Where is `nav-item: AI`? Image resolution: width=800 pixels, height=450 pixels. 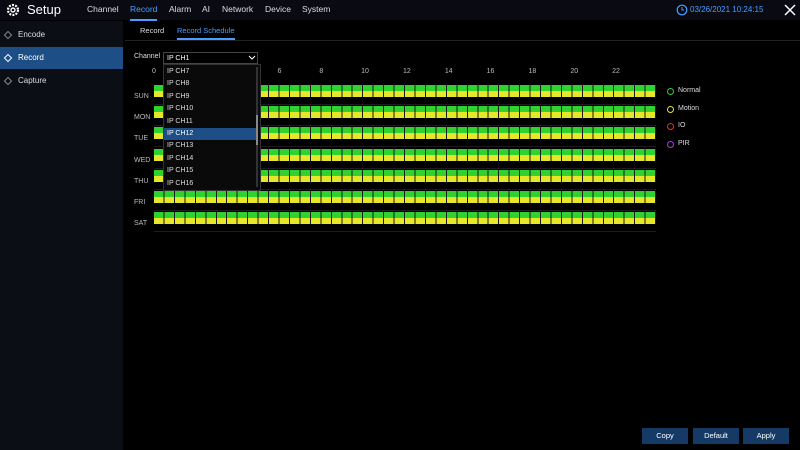
nav-item: AI is located at coordinates (206, 9).